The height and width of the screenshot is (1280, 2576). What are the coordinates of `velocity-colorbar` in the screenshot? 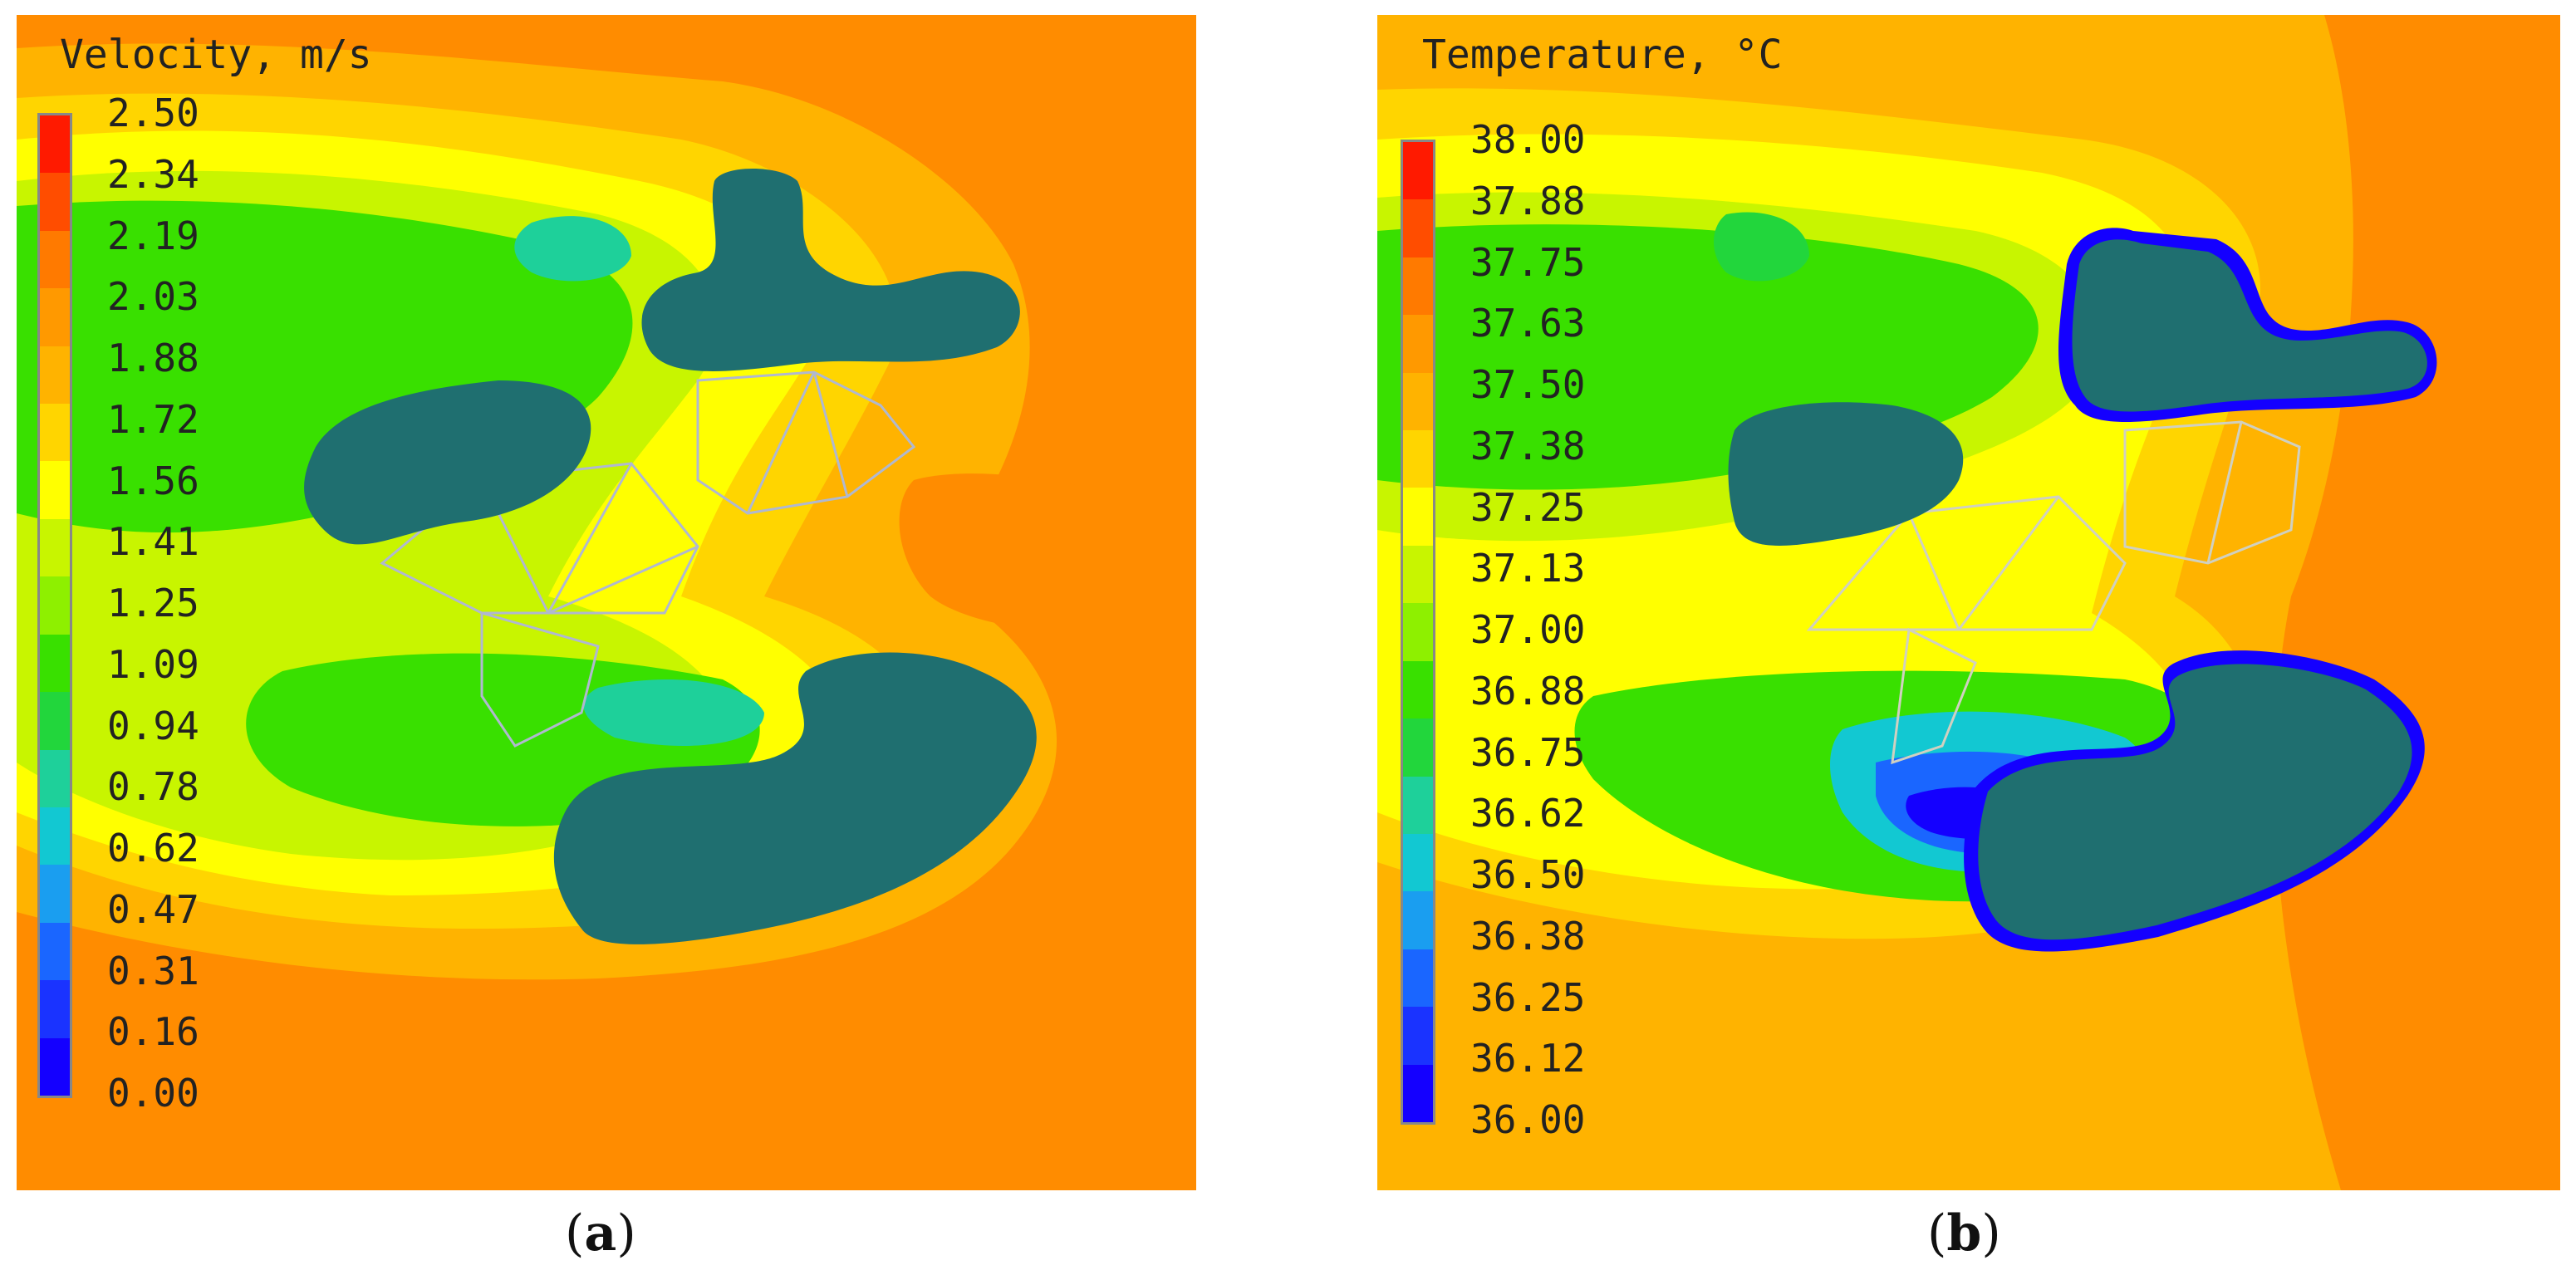 It's located at (54, 605).